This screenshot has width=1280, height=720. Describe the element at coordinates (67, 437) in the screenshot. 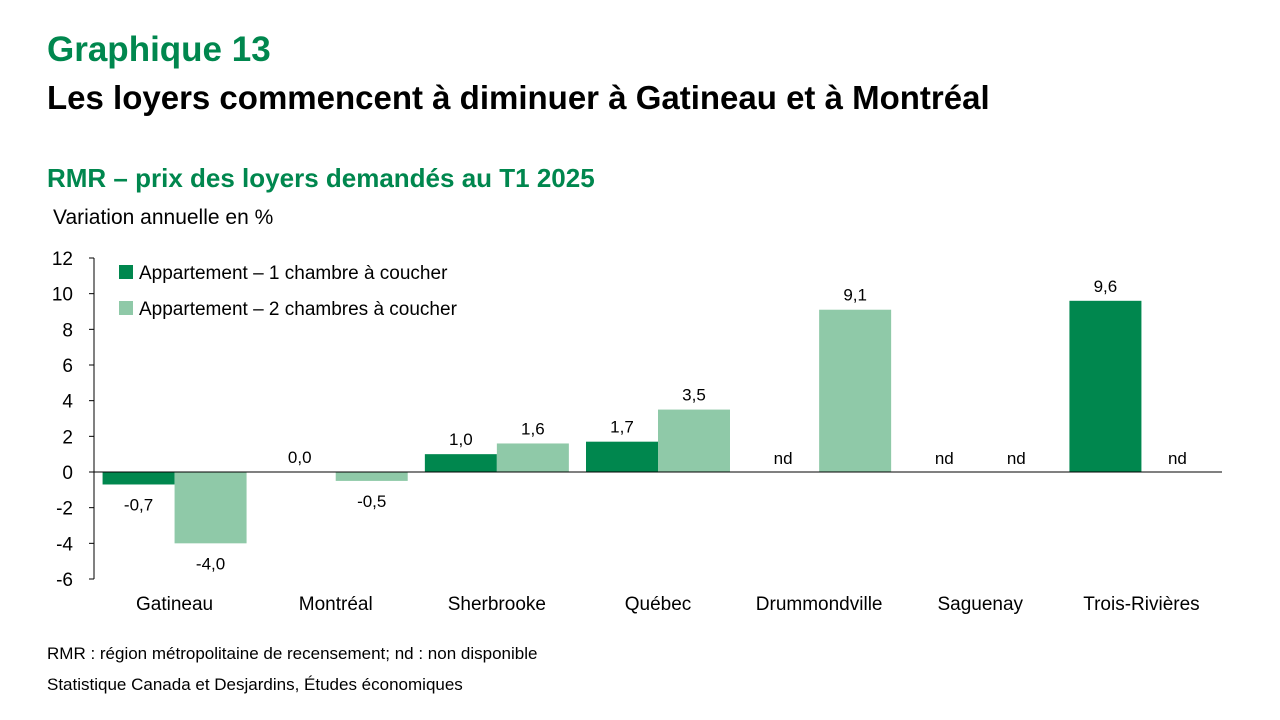

I see `y-tick-label: 2` at that location.